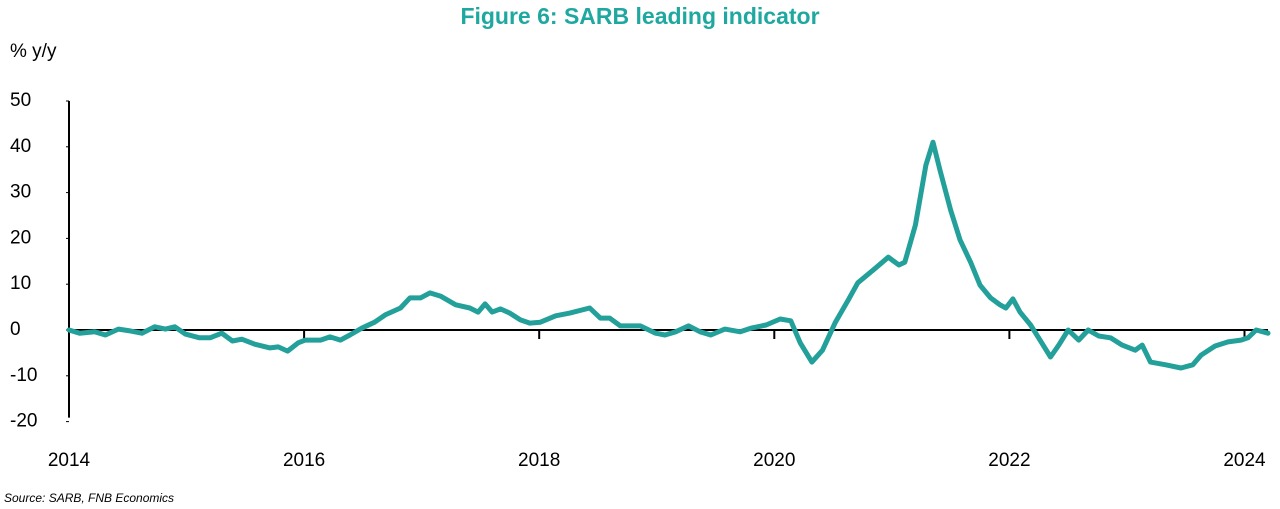 This screenshot has height=509, width=1280. Describe the element at coordinates (33, 51) in the screenshot. I see `y-axis-label: % y/y` at that location.